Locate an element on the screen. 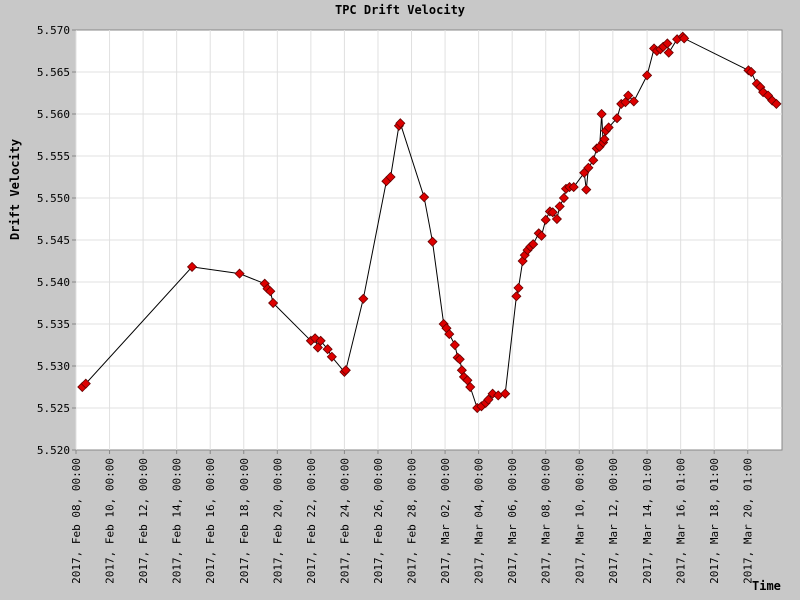 The height and width of the screenshot is (600, 800). y-tick-label: 5.525 is located at coordinates (53, 408).